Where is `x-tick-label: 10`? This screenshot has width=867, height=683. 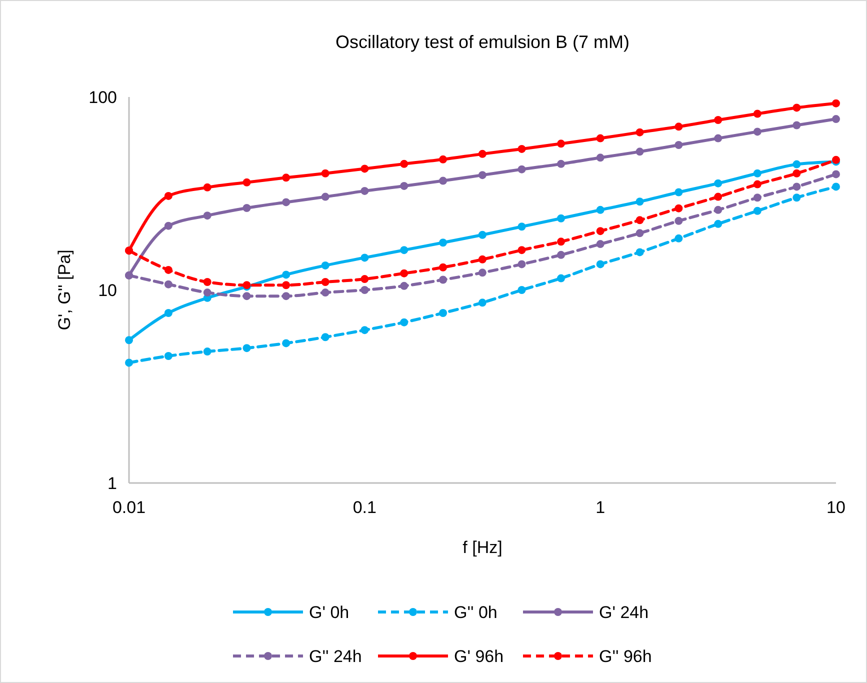
x-tick-label: 10 is located at coordinates (836, 507).